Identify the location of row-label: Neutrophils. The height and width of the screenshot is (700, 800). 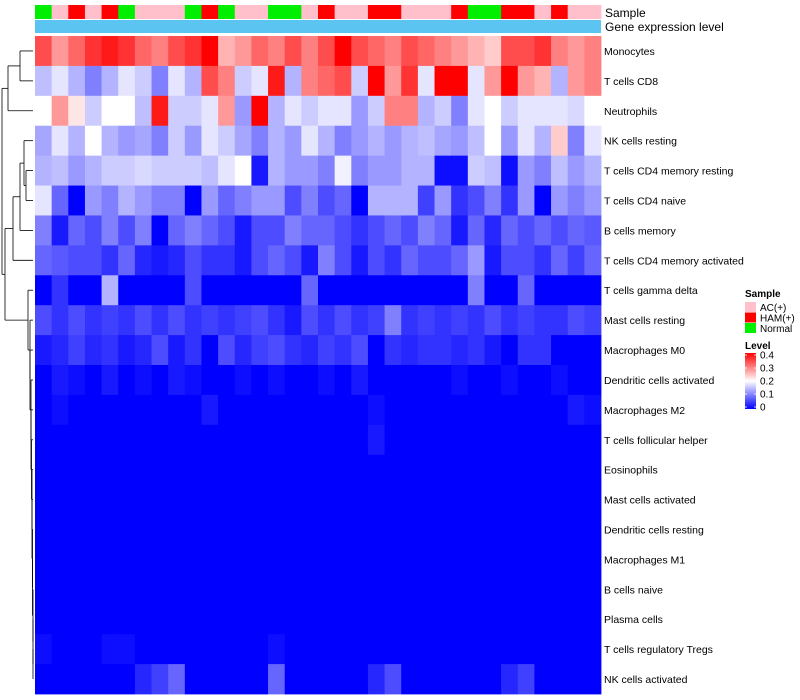
(630, 112).